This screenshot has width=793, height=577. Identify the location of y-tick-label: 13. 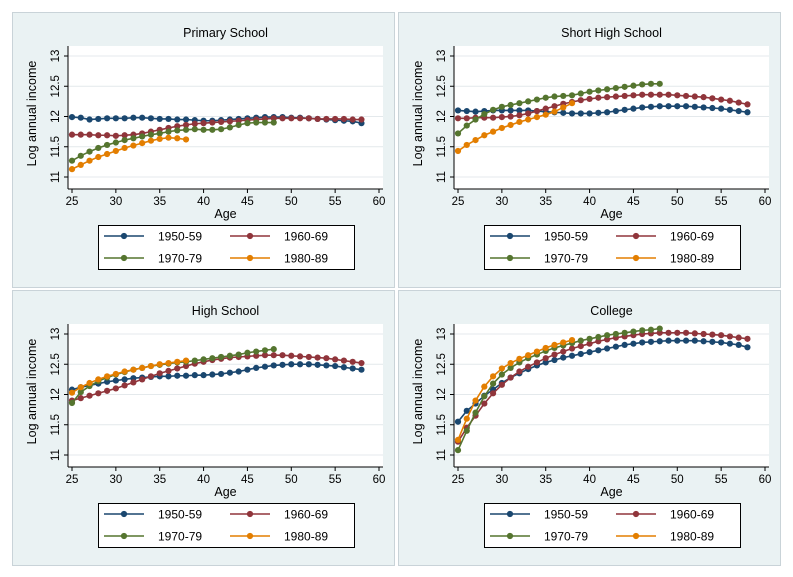
(56, 334).